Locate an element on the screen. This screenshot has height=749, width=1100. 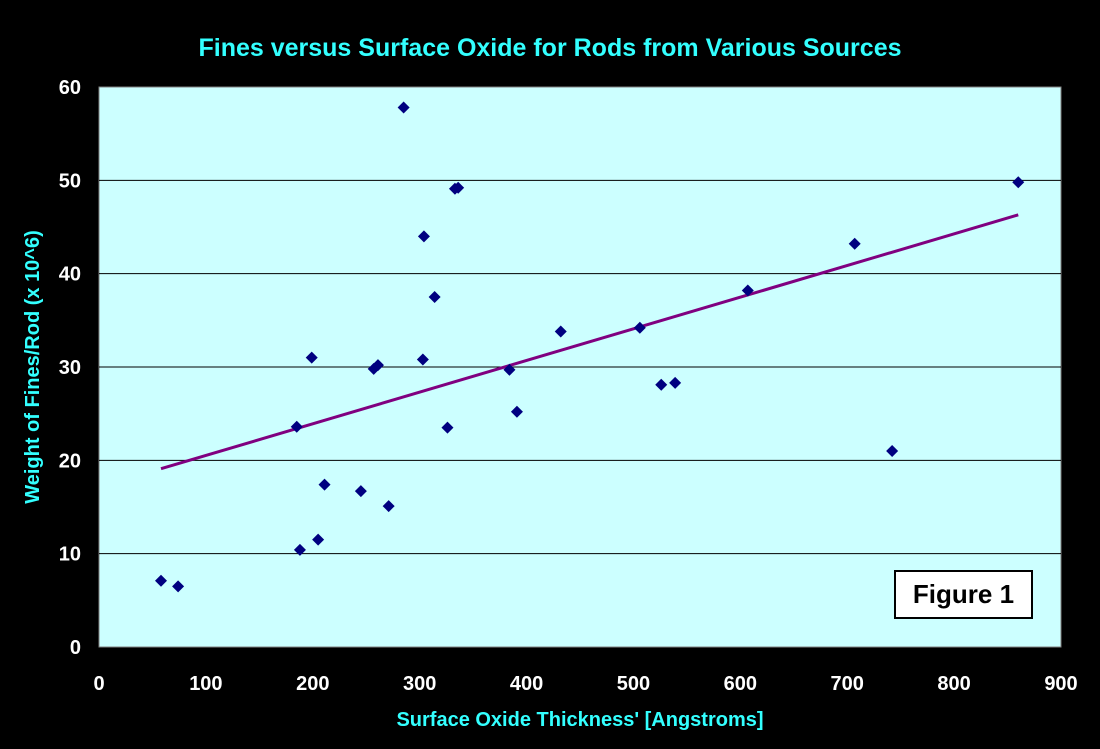
x-tick-label-5: 500 is located at coordinates (633, 684).